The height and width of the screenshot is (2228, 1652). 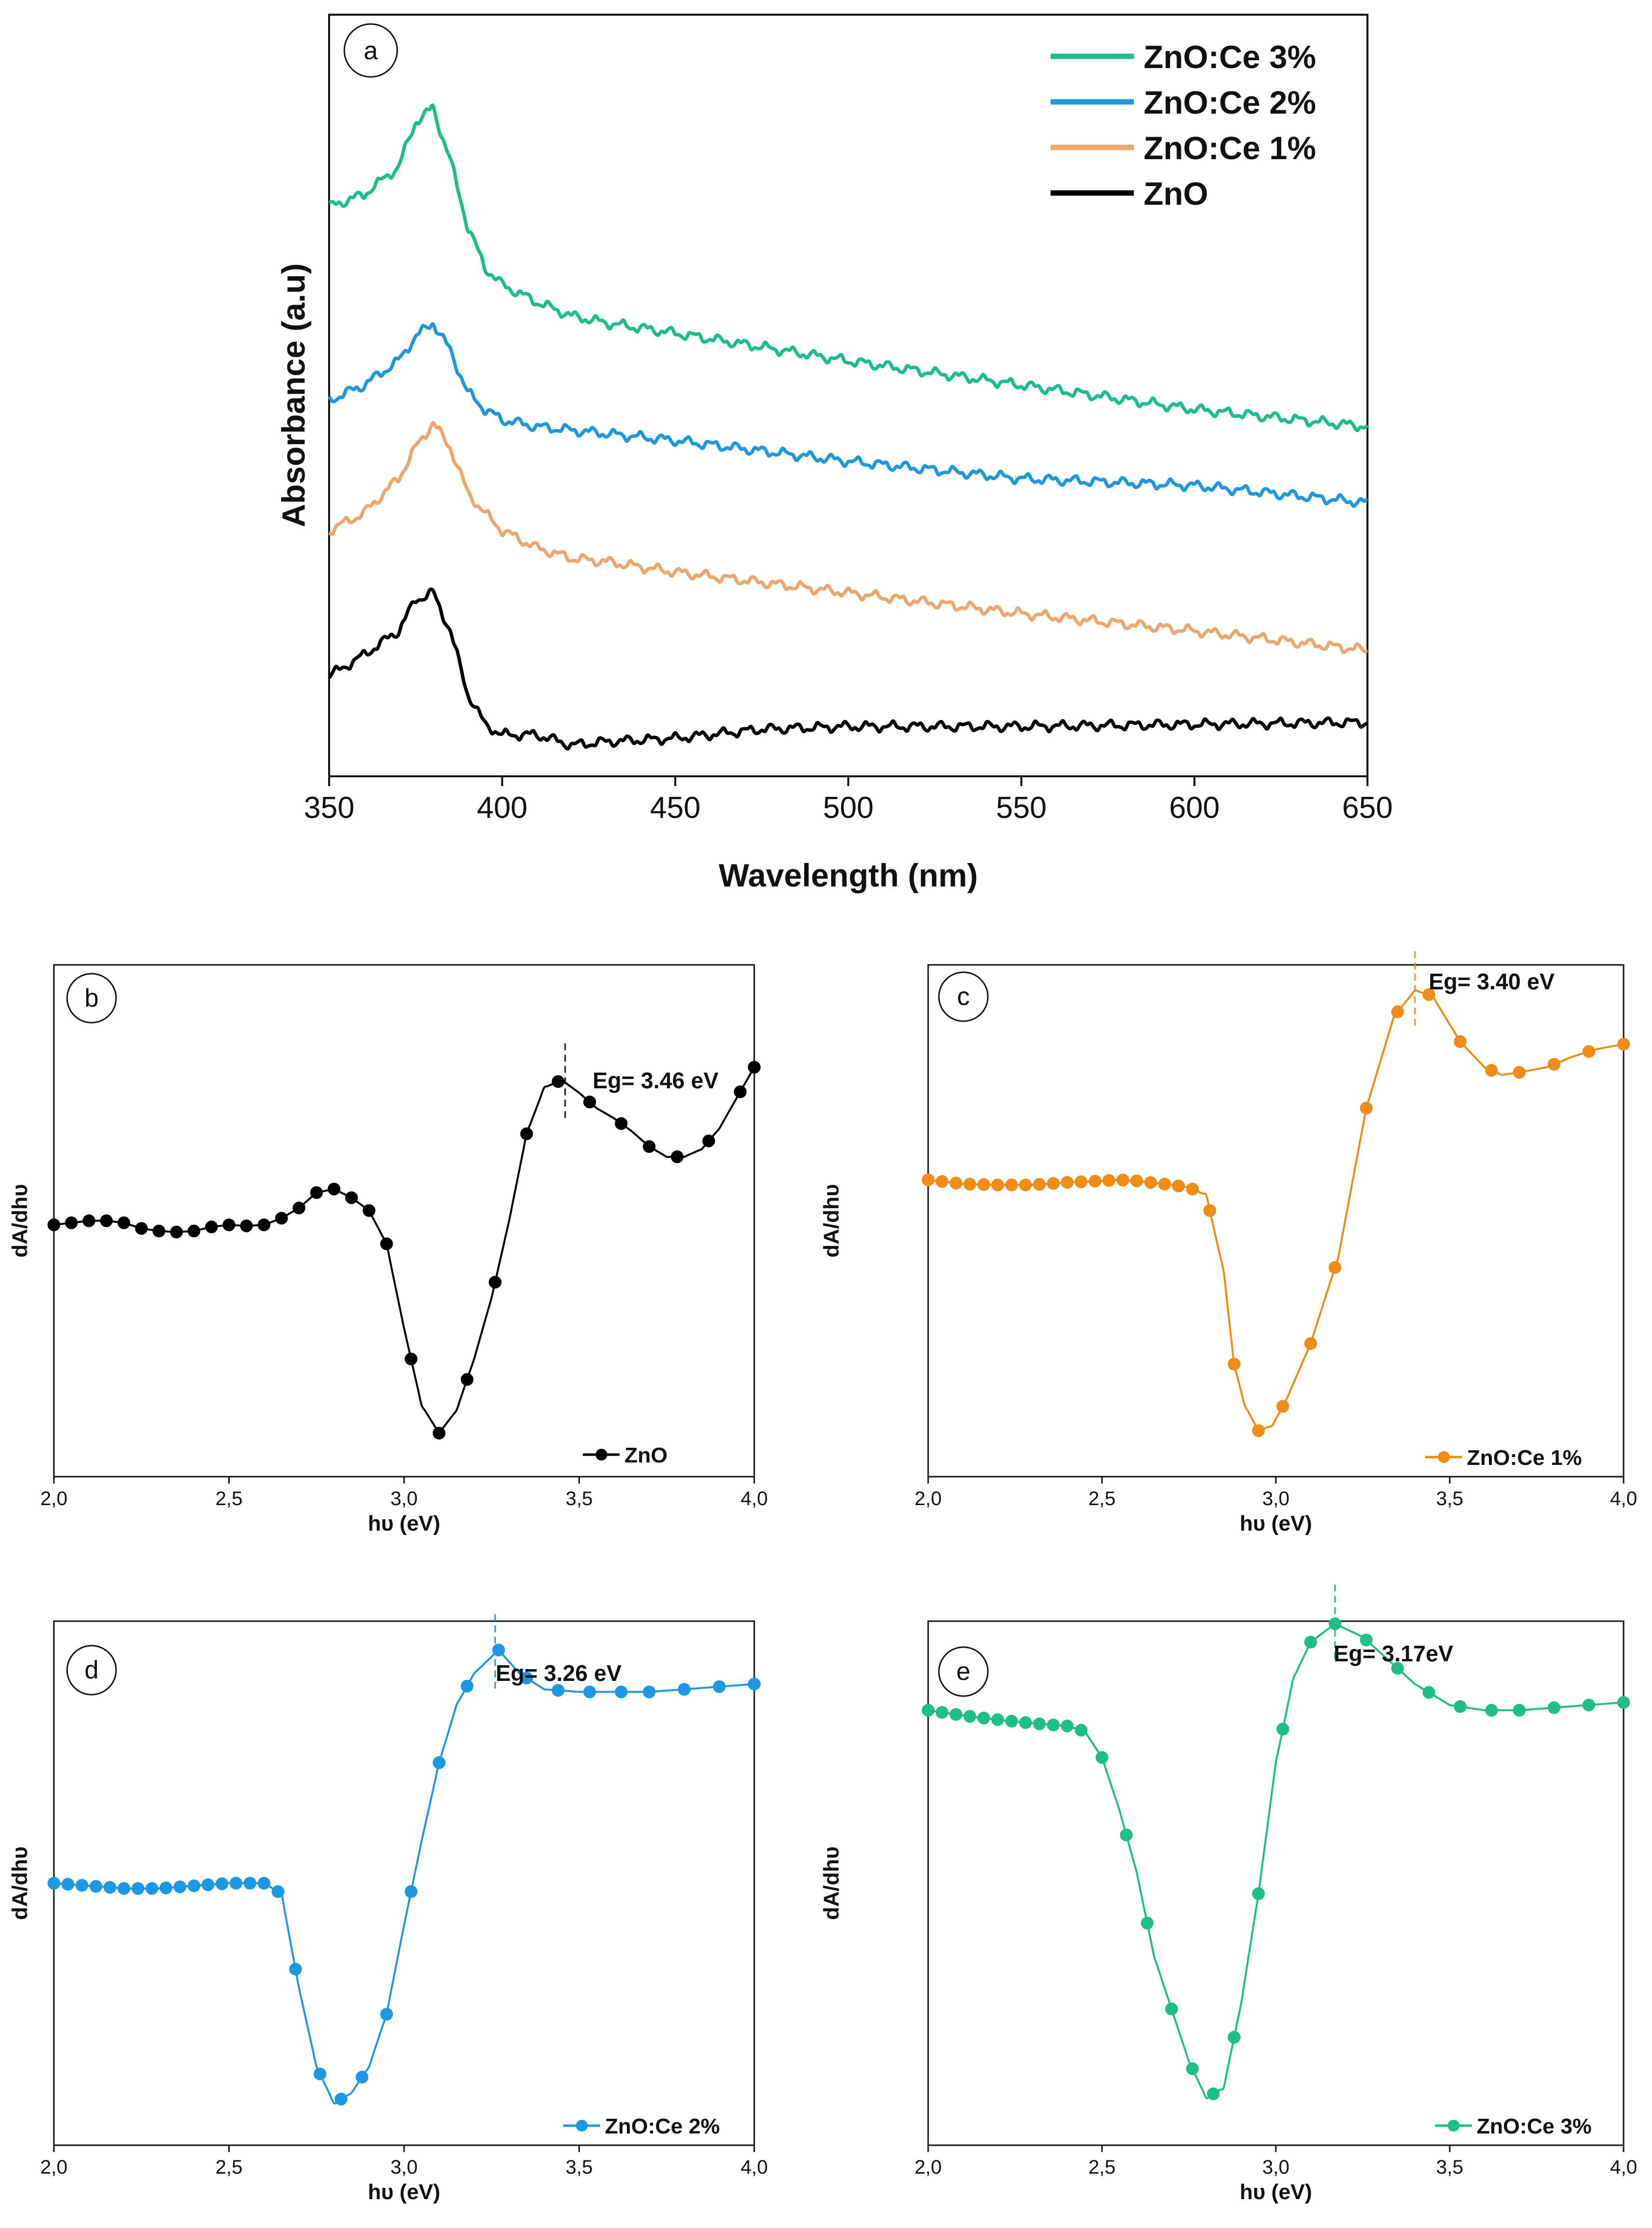 What do you see at coordinates (848, 875) in the screenshot?
I see `panel-a-xlabel: Wavelength (nm)` at bounding box center [848, 875].